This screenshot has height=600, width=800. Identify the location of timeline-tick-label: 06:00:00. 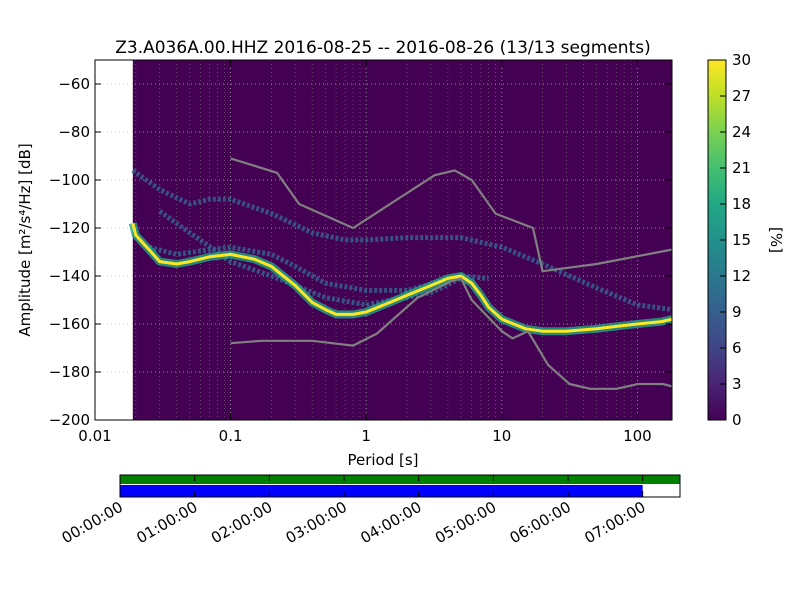
(540, 522).